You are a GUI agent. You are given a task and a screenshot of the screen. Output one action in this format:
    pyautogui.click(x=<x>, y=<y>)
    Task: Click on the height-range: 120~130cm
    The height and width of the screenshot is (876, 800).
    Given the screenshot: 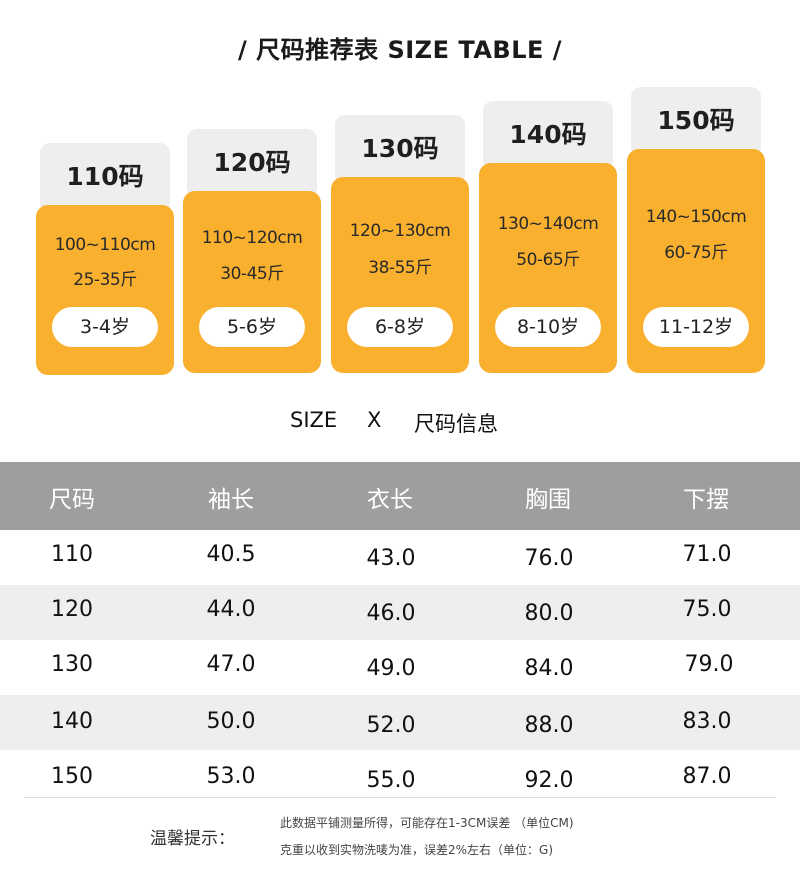 What is the action you would take?
    pyautogui.click(x=400, y=231)
    